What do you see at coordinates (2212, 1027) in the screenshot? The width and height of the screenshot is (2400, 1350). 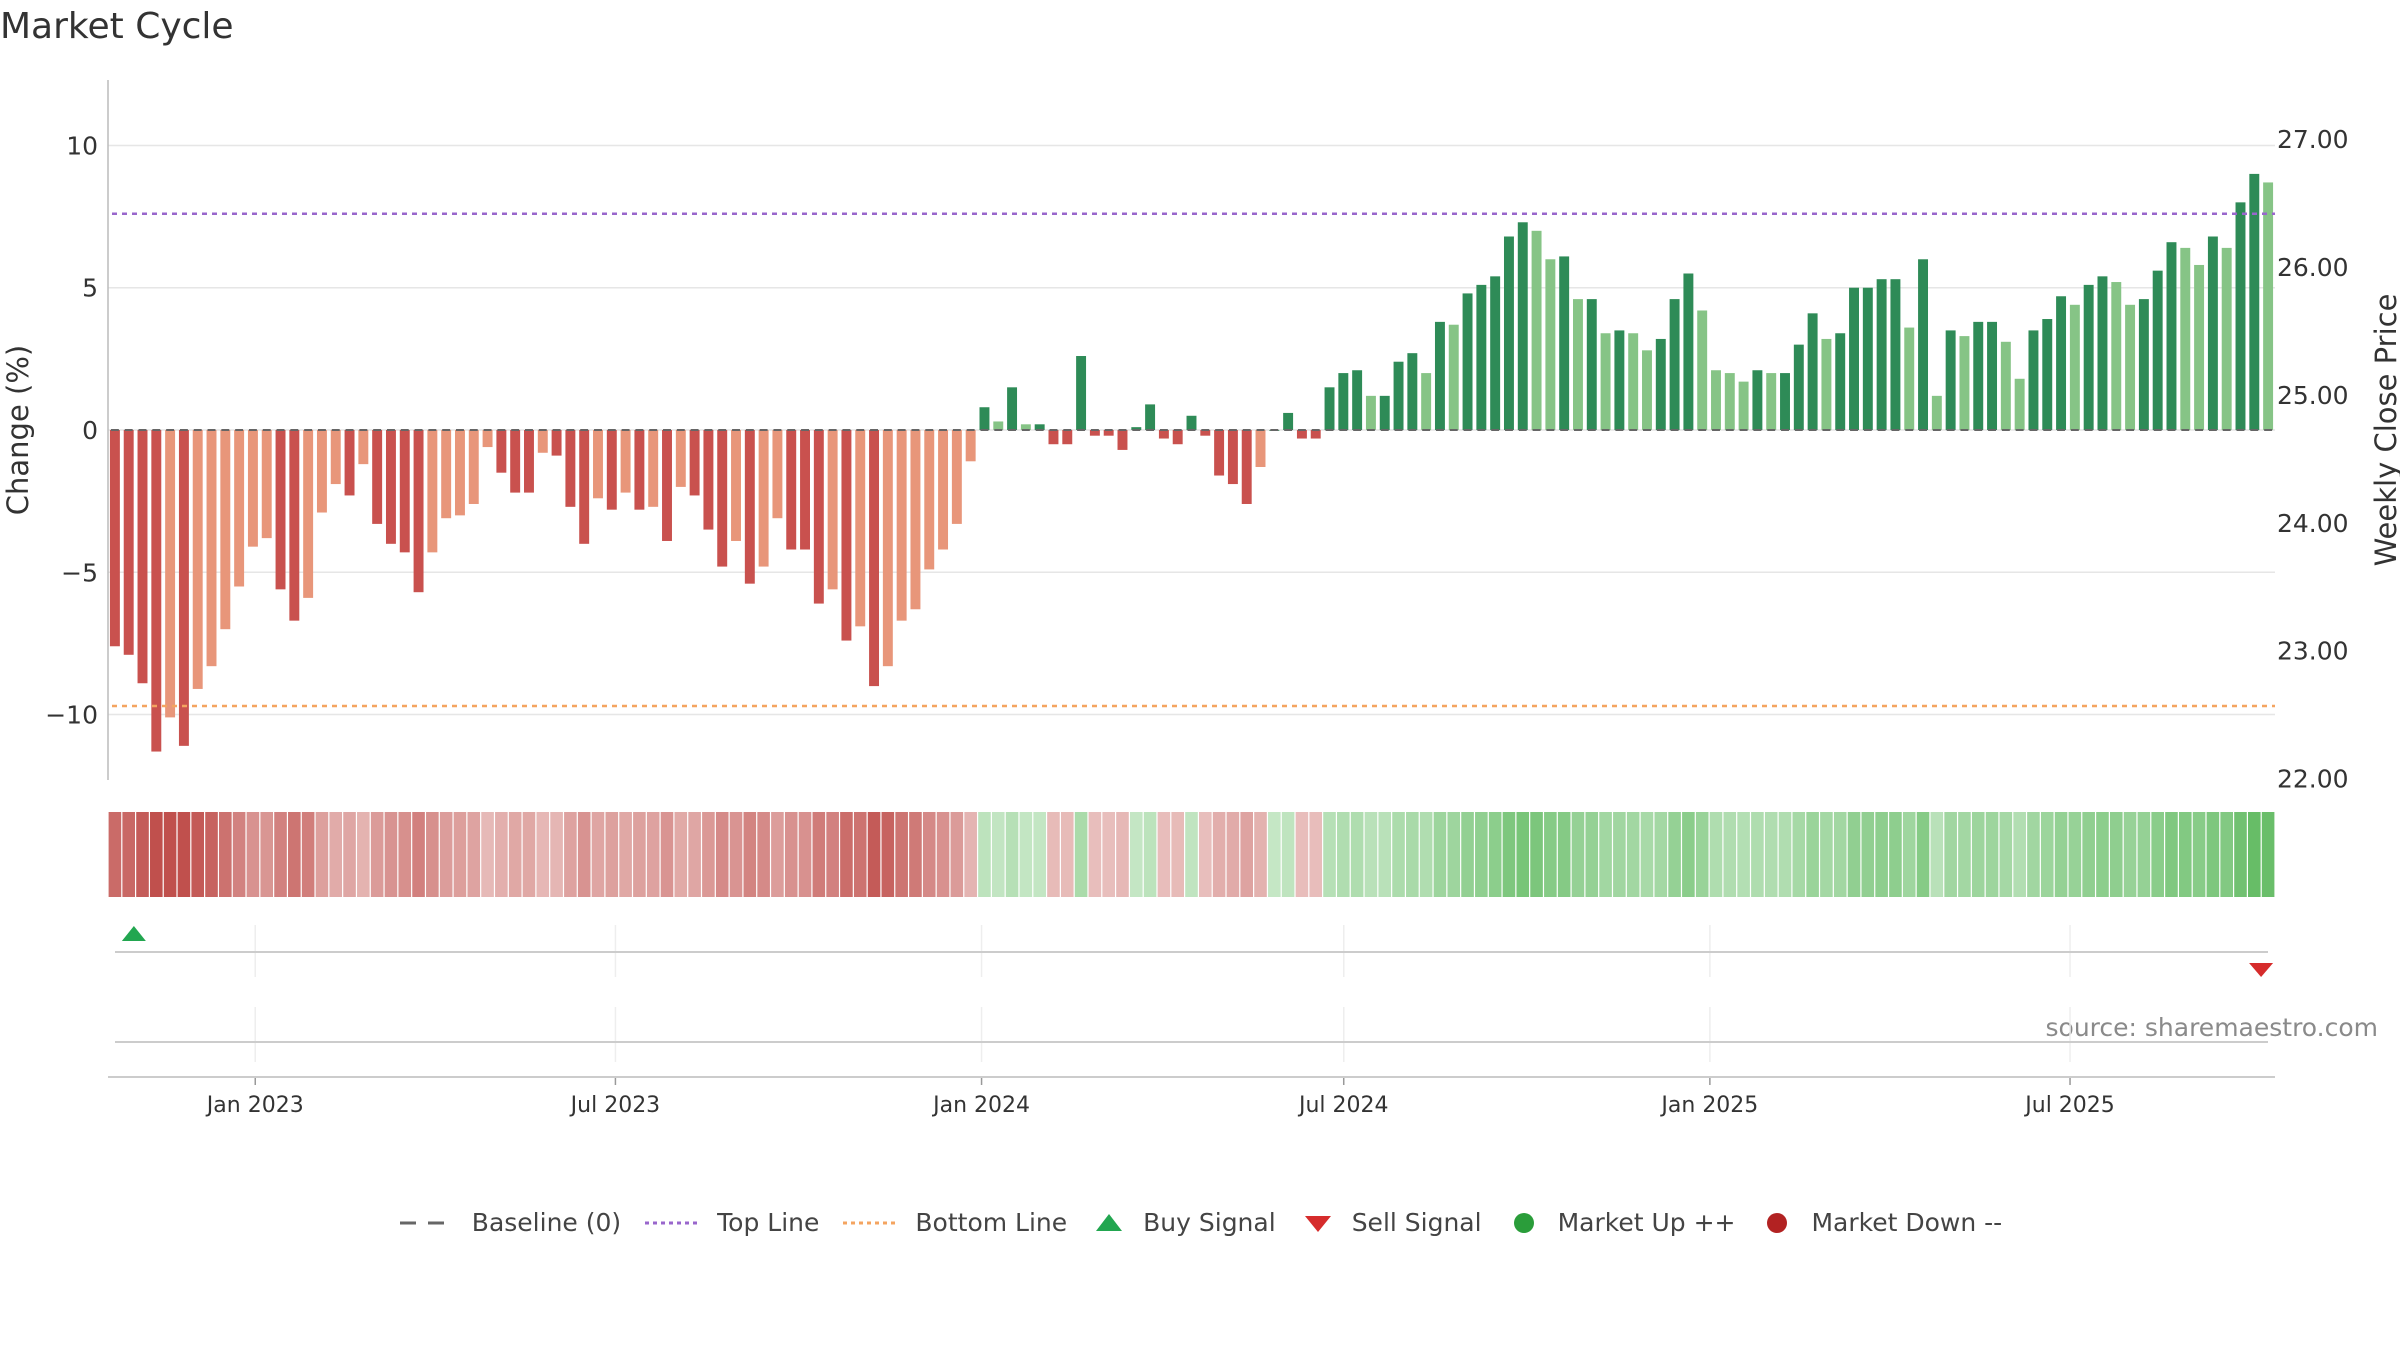 I see `source-credit: source: sharemaestro.com` at bounding box center [2212, 1027].